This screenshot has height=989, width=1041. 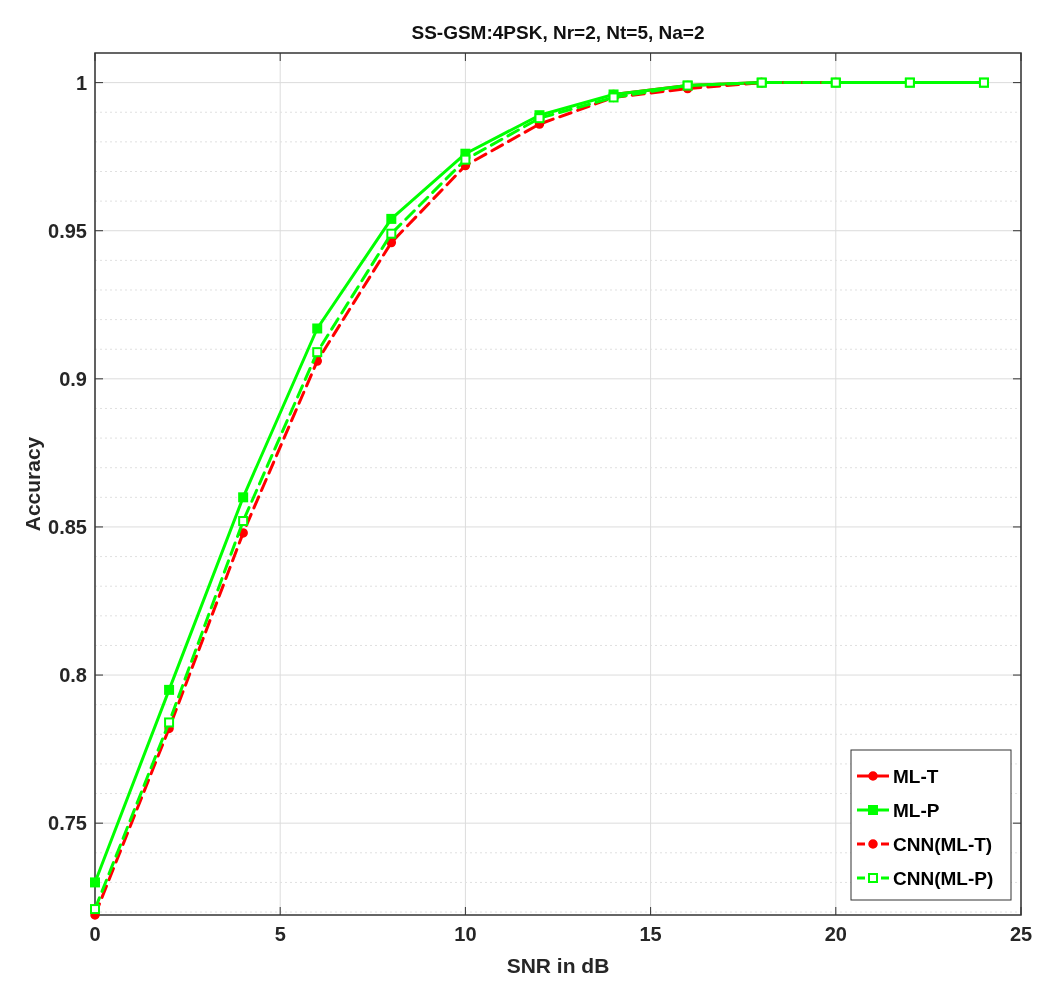 I want to click on legend-label: CNN(ML-T), so click(x=943, y=844).